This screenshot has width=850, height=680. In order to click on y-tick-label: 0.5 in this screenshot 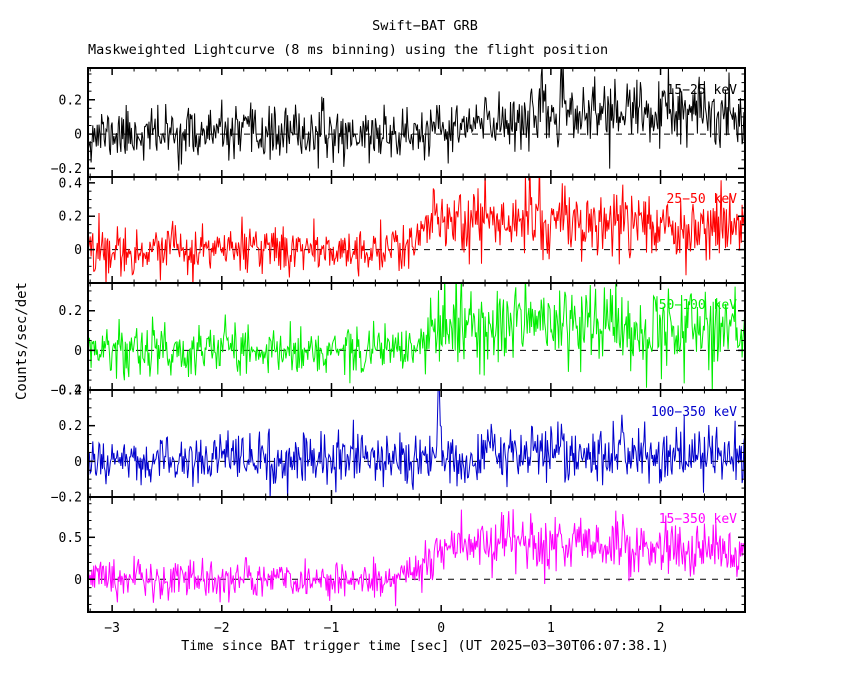, I will do `click(70, 538)`.